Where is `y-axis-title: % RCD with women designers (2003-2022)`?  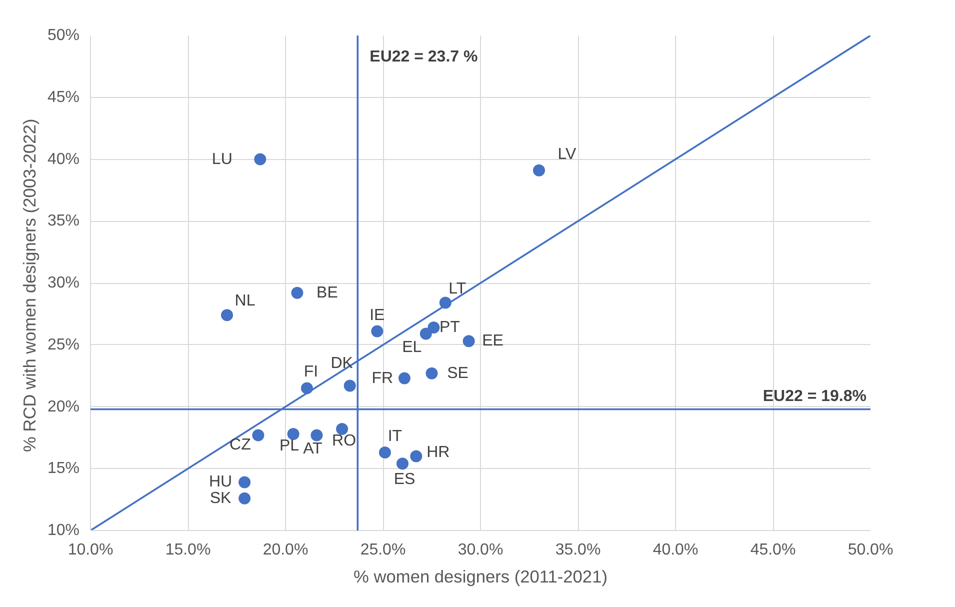 y-axis-title: % RCD with women designers (2003-2022) is located at coordinates (29, 285).